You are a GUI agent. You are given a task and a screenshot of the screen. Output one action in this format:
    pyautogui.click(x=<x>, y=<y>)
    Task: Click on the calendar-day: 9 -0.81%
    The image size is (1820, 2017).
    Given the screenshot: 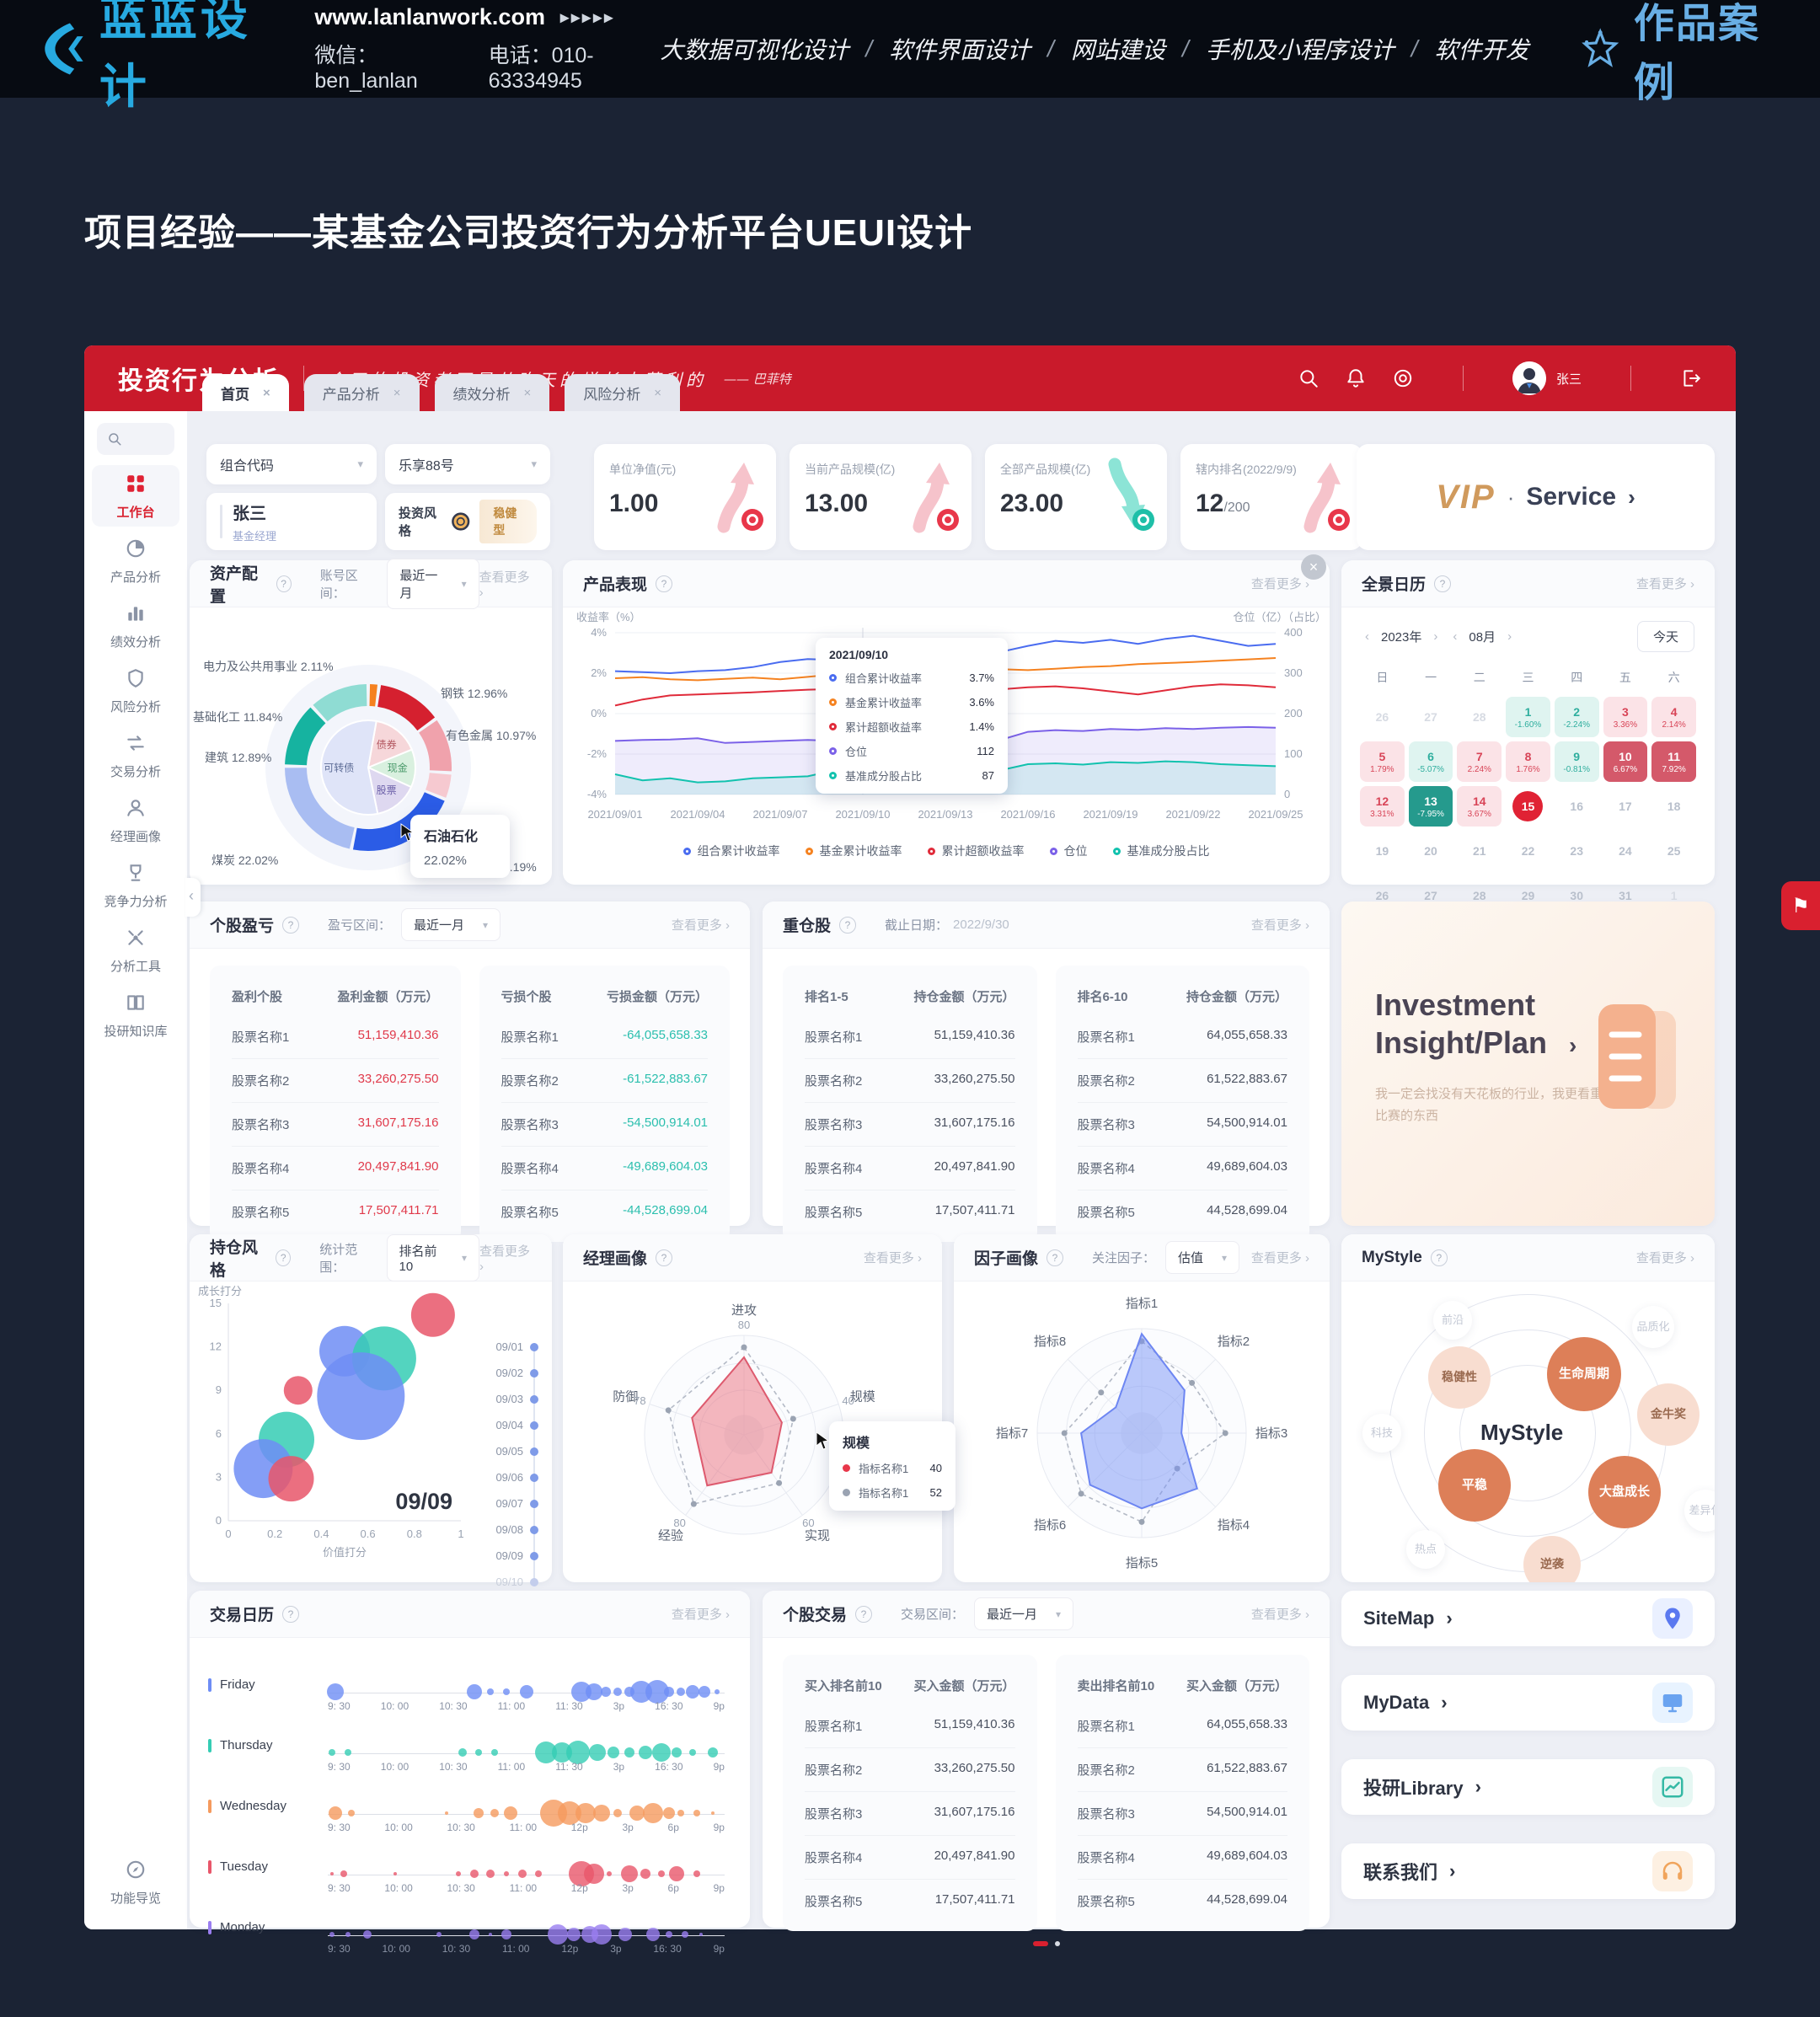 What is the action you would take?
    pyautogui.click(x=1576, y=761)
    